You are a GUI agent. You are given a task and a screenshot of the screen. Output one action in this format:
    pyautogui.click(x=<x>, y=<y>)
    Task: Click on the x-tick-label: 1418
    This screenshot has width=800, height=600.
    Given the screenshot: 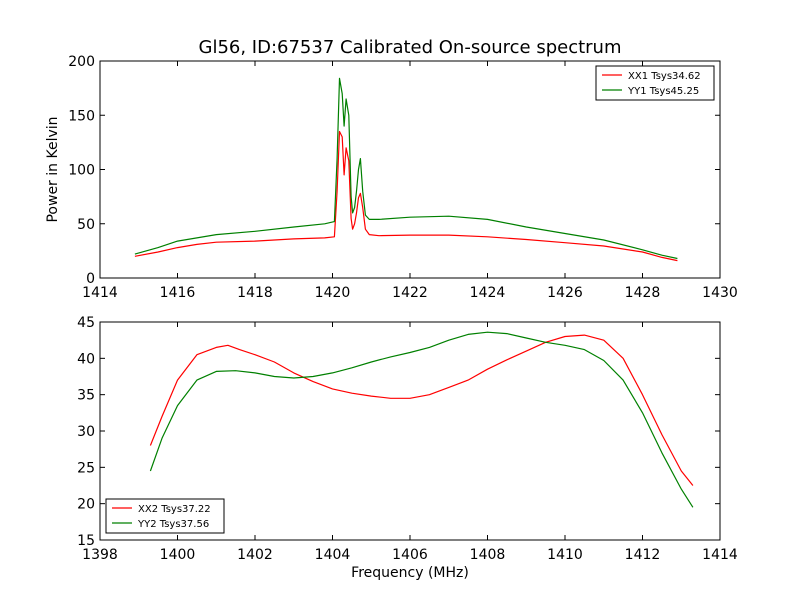 What is the action you would take?
    pyautogui.click(x=255, y=293)
    